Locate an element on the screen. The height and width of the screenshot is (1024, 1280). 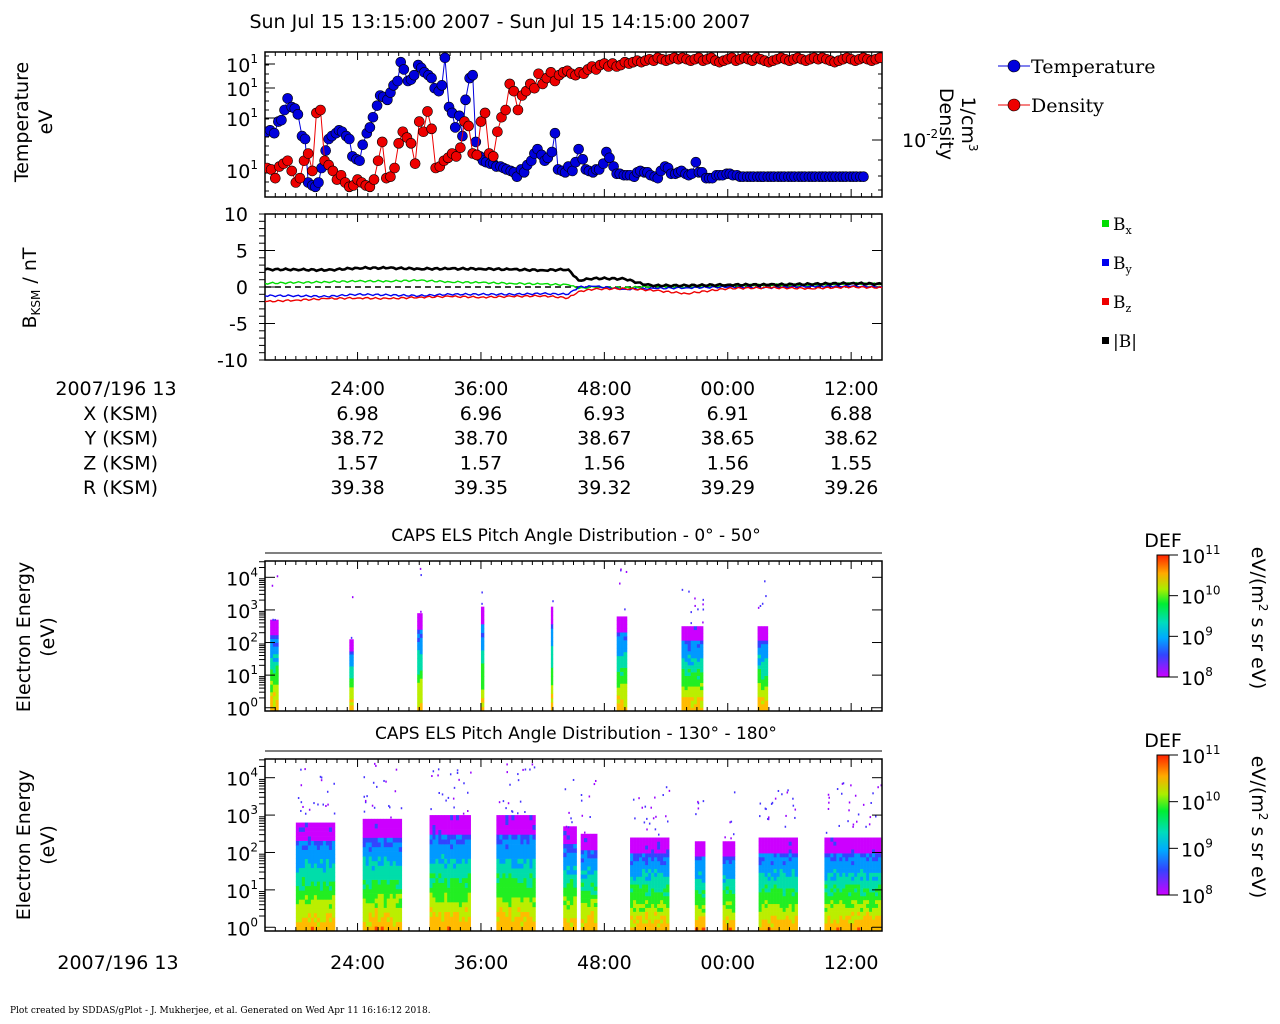
pa0-burst-4-cell is located at coordinates (552, 709).